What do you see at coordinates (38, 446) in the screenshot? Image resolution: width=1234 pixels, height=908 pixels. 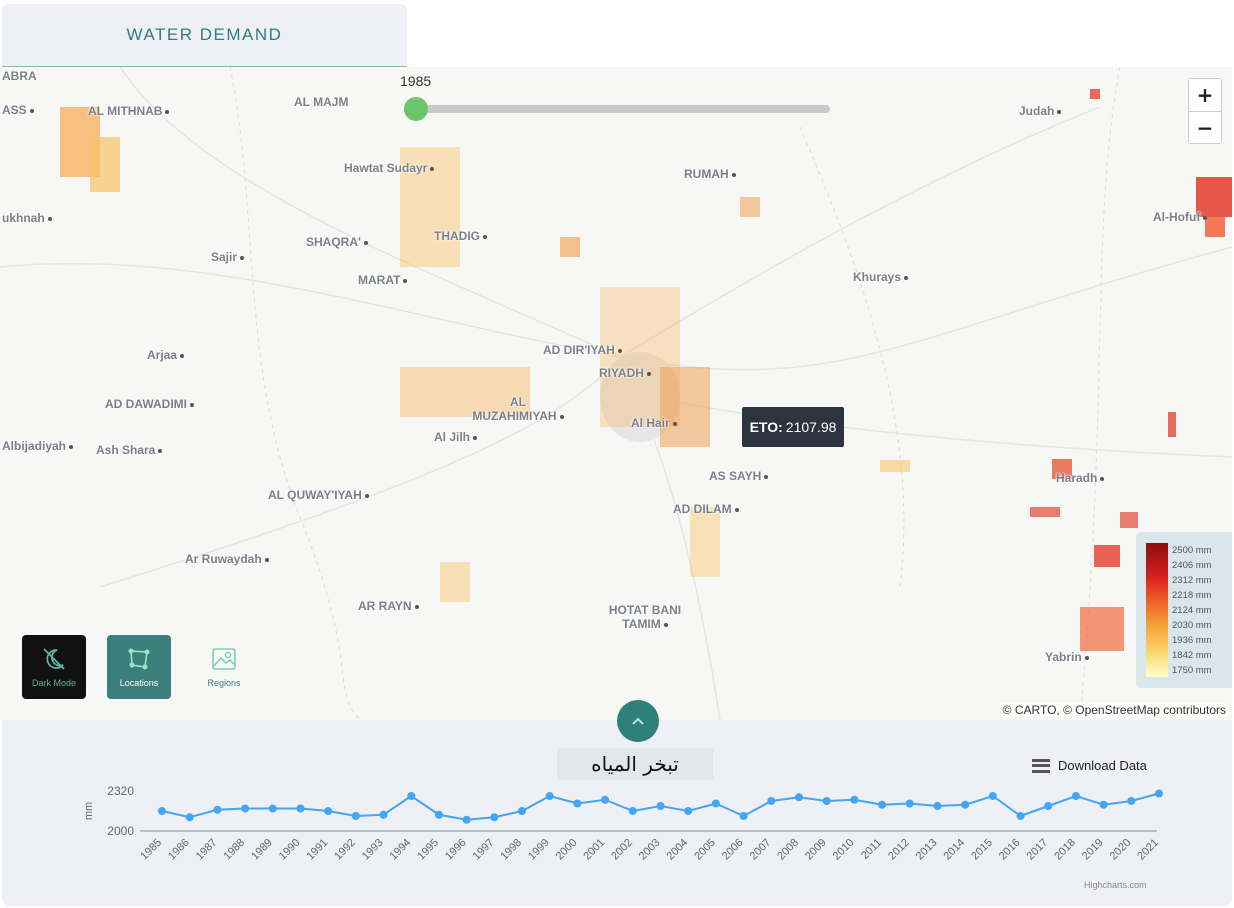 I see `city-label: Albijadiyah` at bounding box center [38, 446].